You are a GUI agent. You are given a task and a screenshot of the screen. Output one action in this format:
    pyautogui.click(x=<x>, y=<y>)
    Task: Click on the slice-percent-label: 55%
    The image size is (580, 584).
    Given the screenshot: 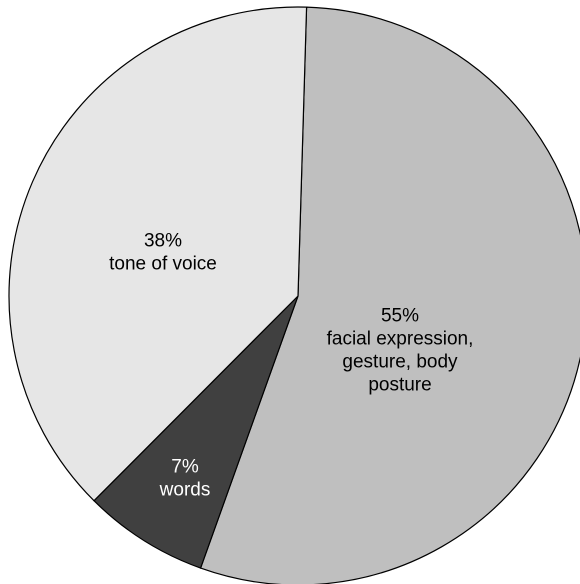 What is the action you would take?
    pyautogui.click(x=400, y=316)
    